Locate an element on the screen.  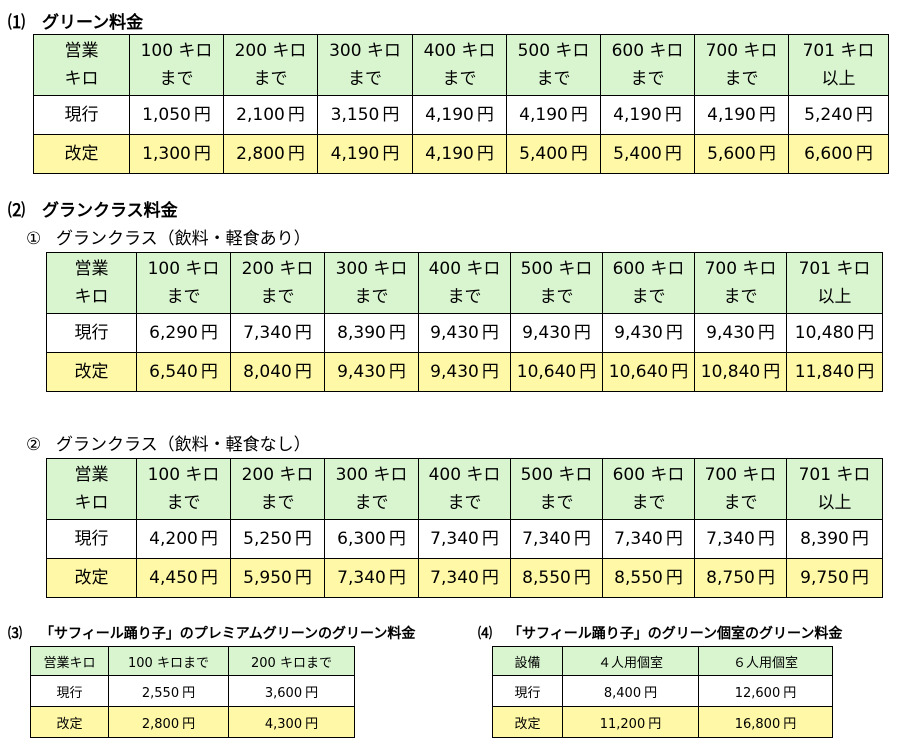
fare-value: 6,600 is located at coordinates (828, 154).